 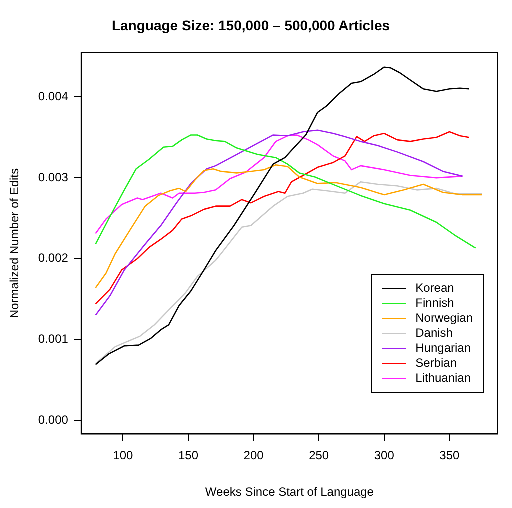 What do you see at coordinates (384, 455) in the screenshot?
I see `x-tick-label: 300` at bounding box center [384, 455].